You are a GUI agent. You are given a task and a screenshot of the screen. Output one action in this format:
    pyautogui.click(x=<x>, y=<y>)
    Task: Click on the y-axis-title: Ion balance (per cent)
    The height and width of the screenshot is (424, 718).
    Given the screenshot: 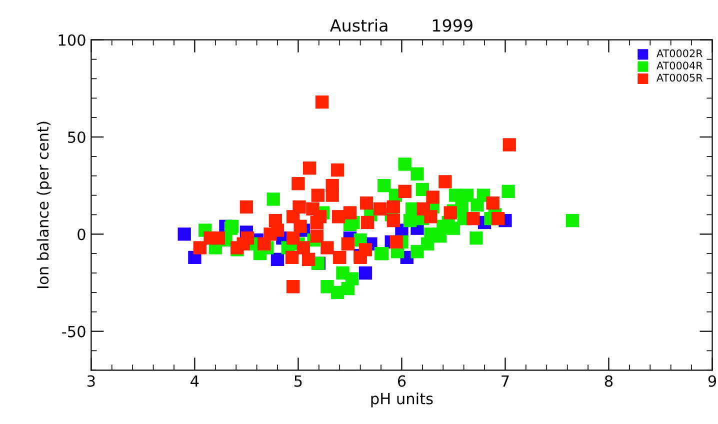 What is the action you would take?
    pyautogui.click(x=44, y=205)
    